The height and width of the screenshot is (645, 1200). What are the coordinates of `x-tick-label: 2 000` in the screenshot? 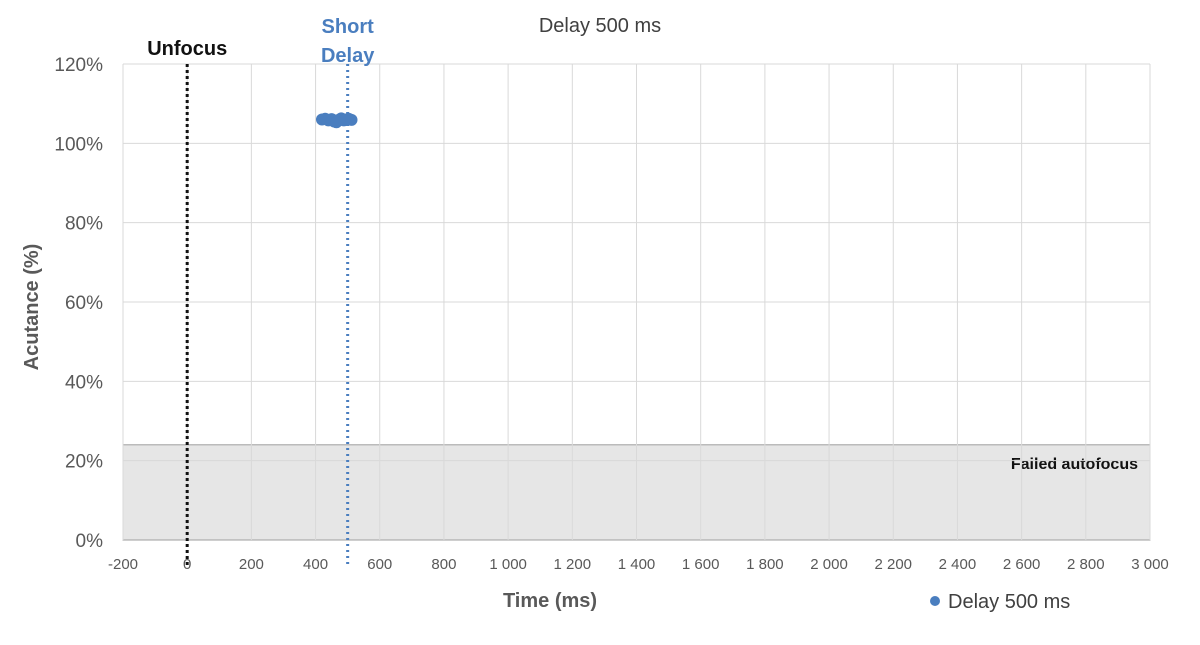 It's located at (829, 564).